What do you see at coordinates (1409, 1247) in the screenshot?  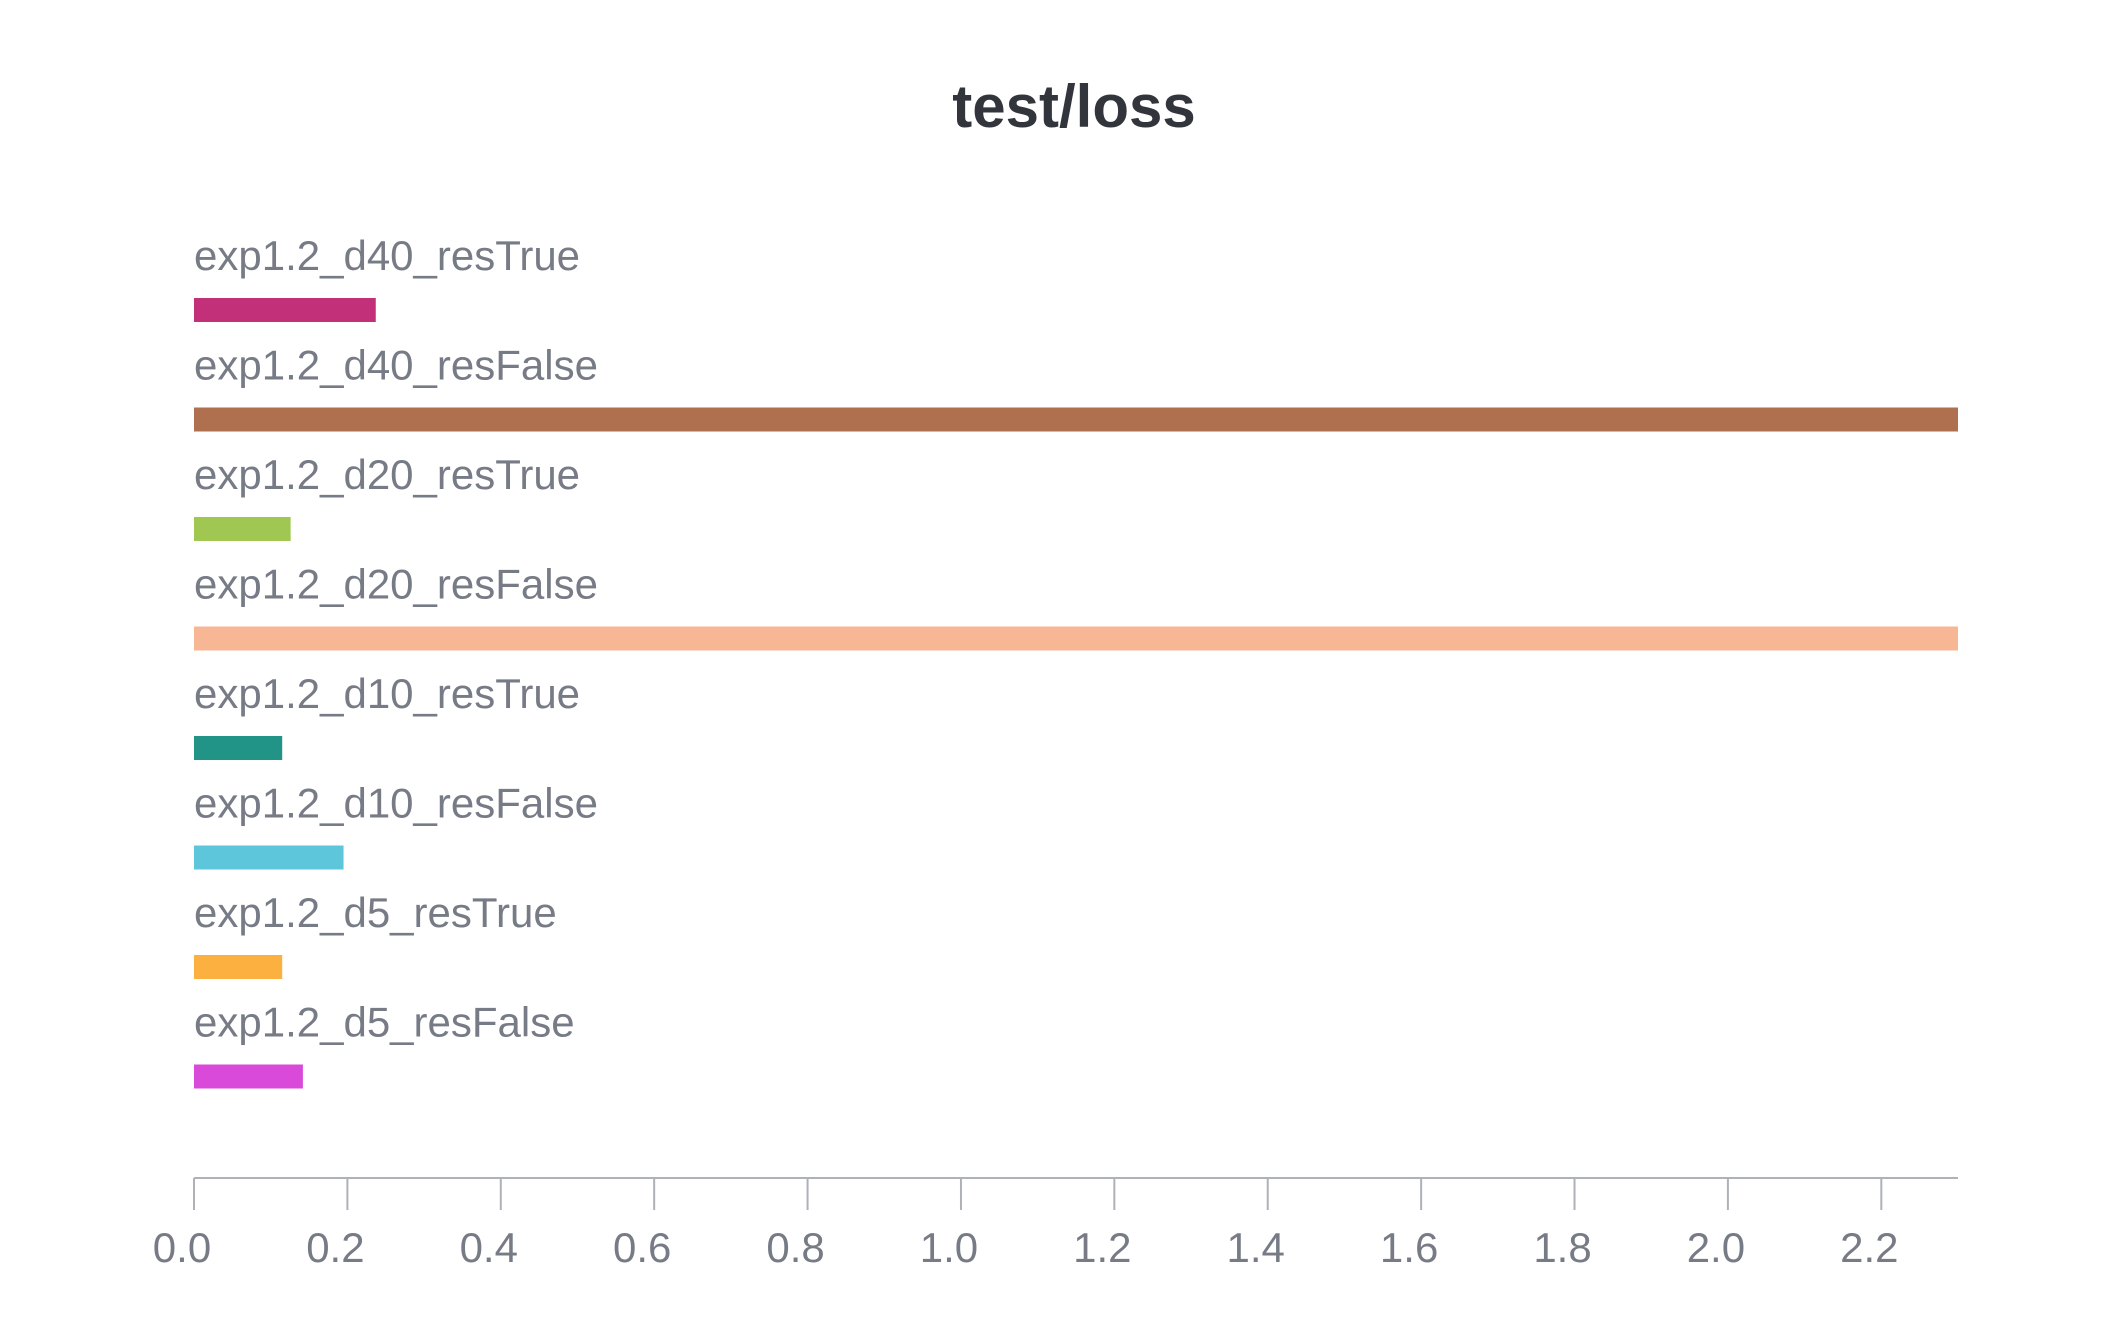 I see `x-tick-label: 1.6` at bounding box center [1409, 1247].